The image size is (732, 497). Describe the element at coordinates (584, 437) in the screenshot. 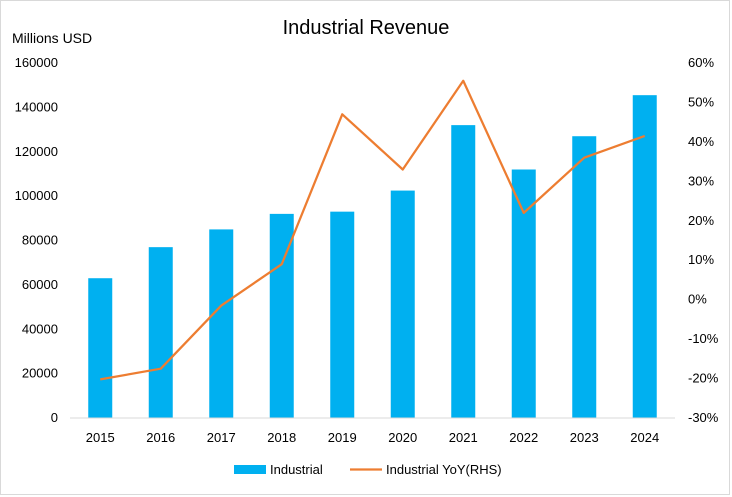

I see `x-tick-label: 2023` at that location.